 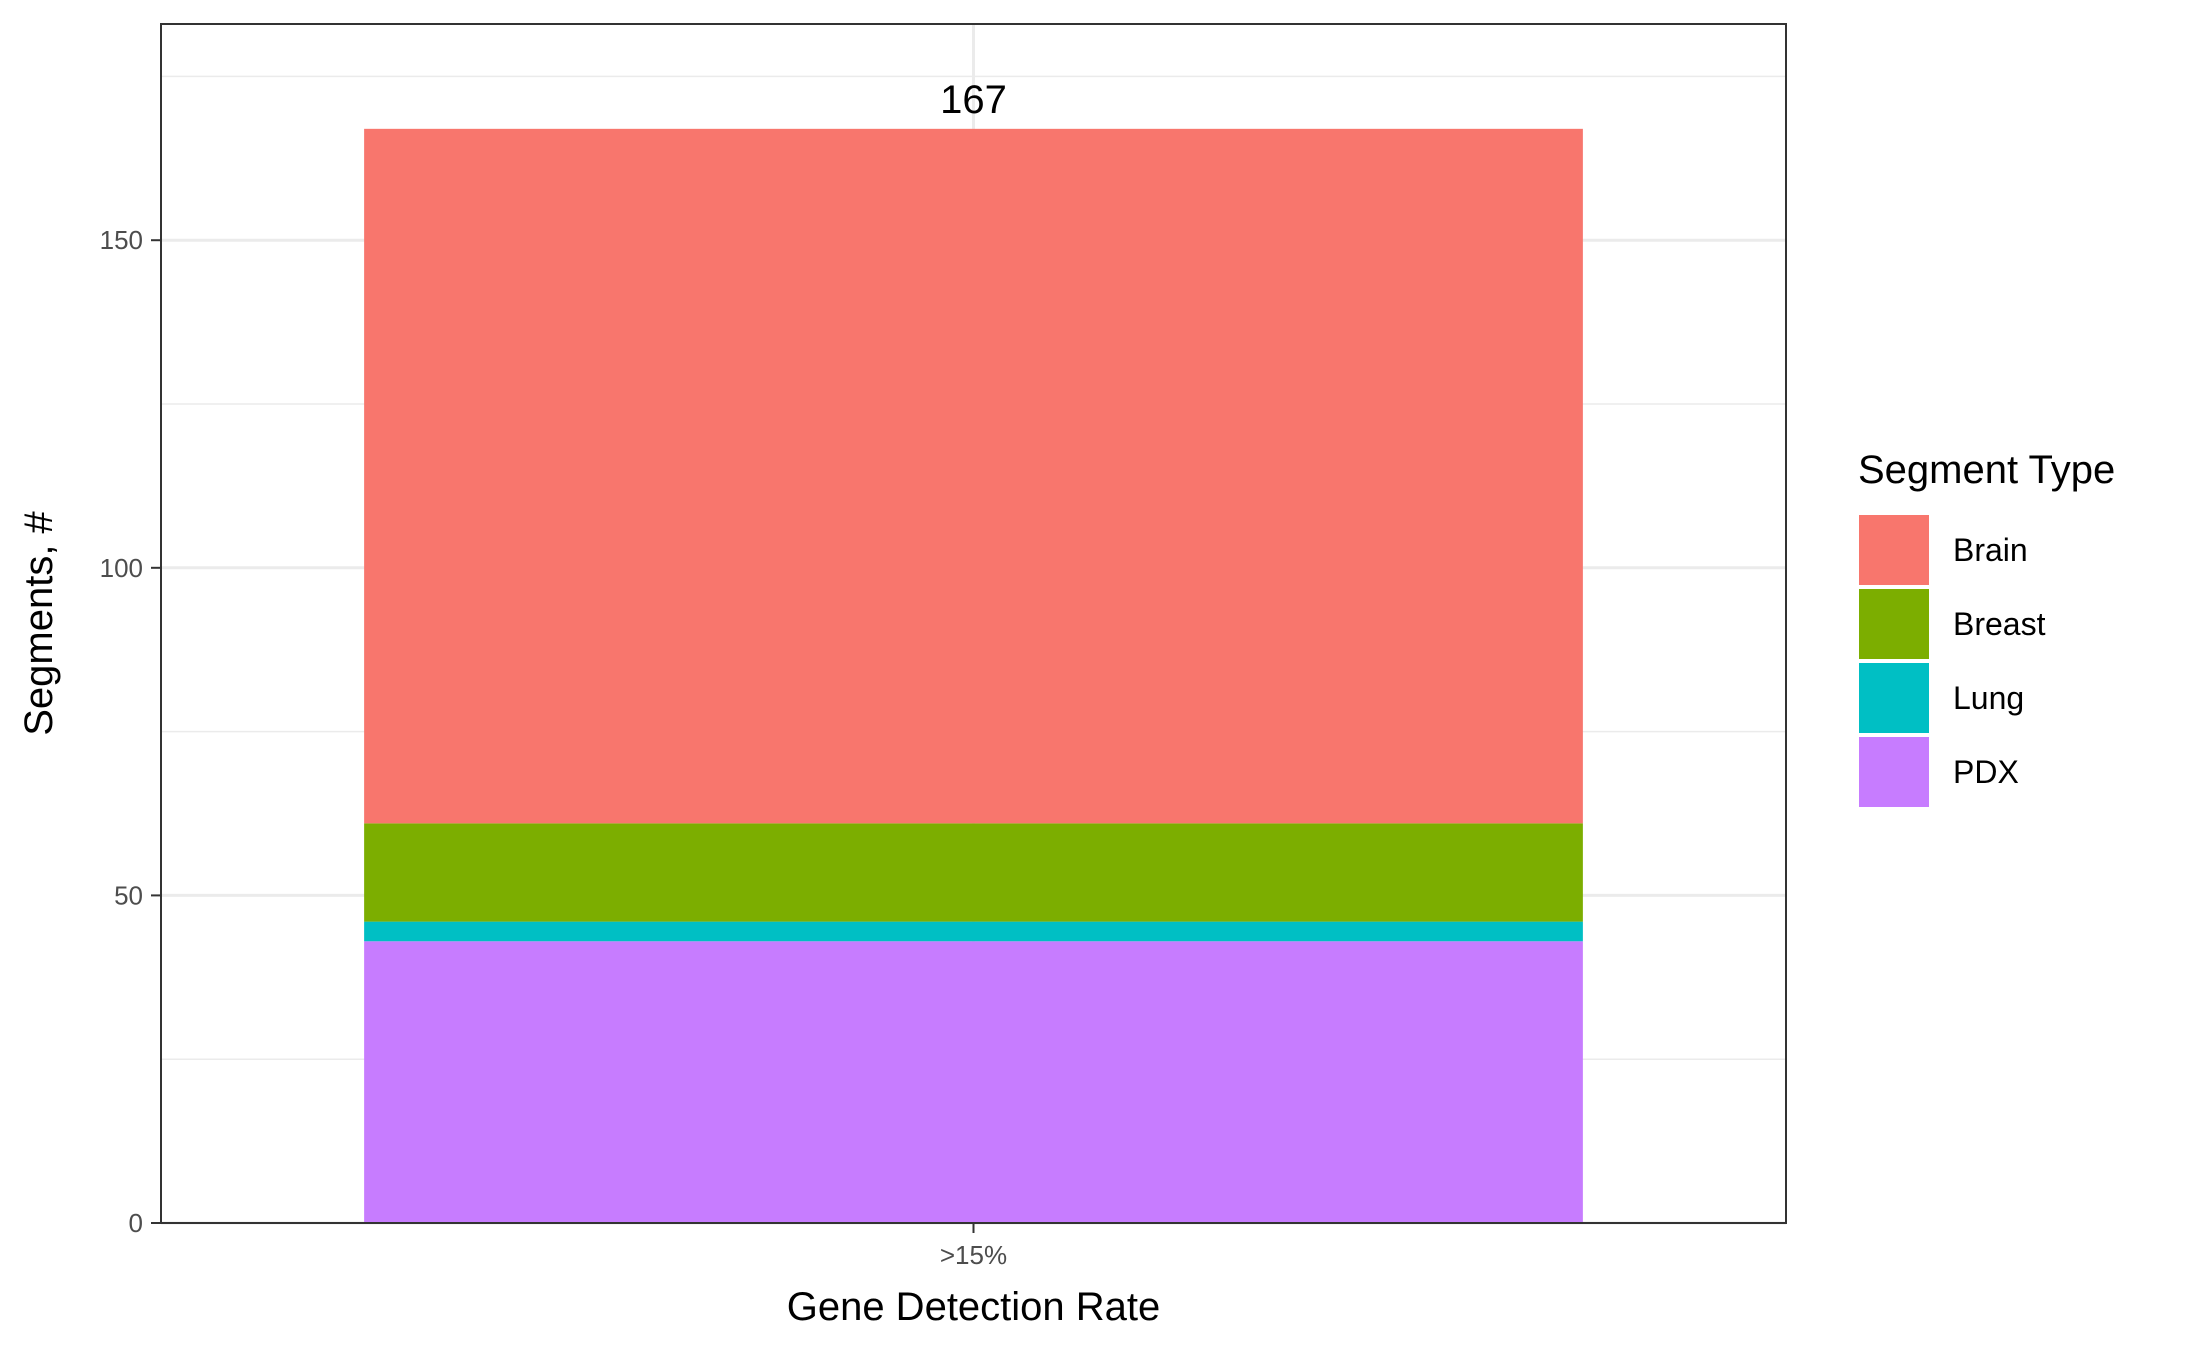 I want to click on x-axis: >15%, so click(x=973, y=1246).